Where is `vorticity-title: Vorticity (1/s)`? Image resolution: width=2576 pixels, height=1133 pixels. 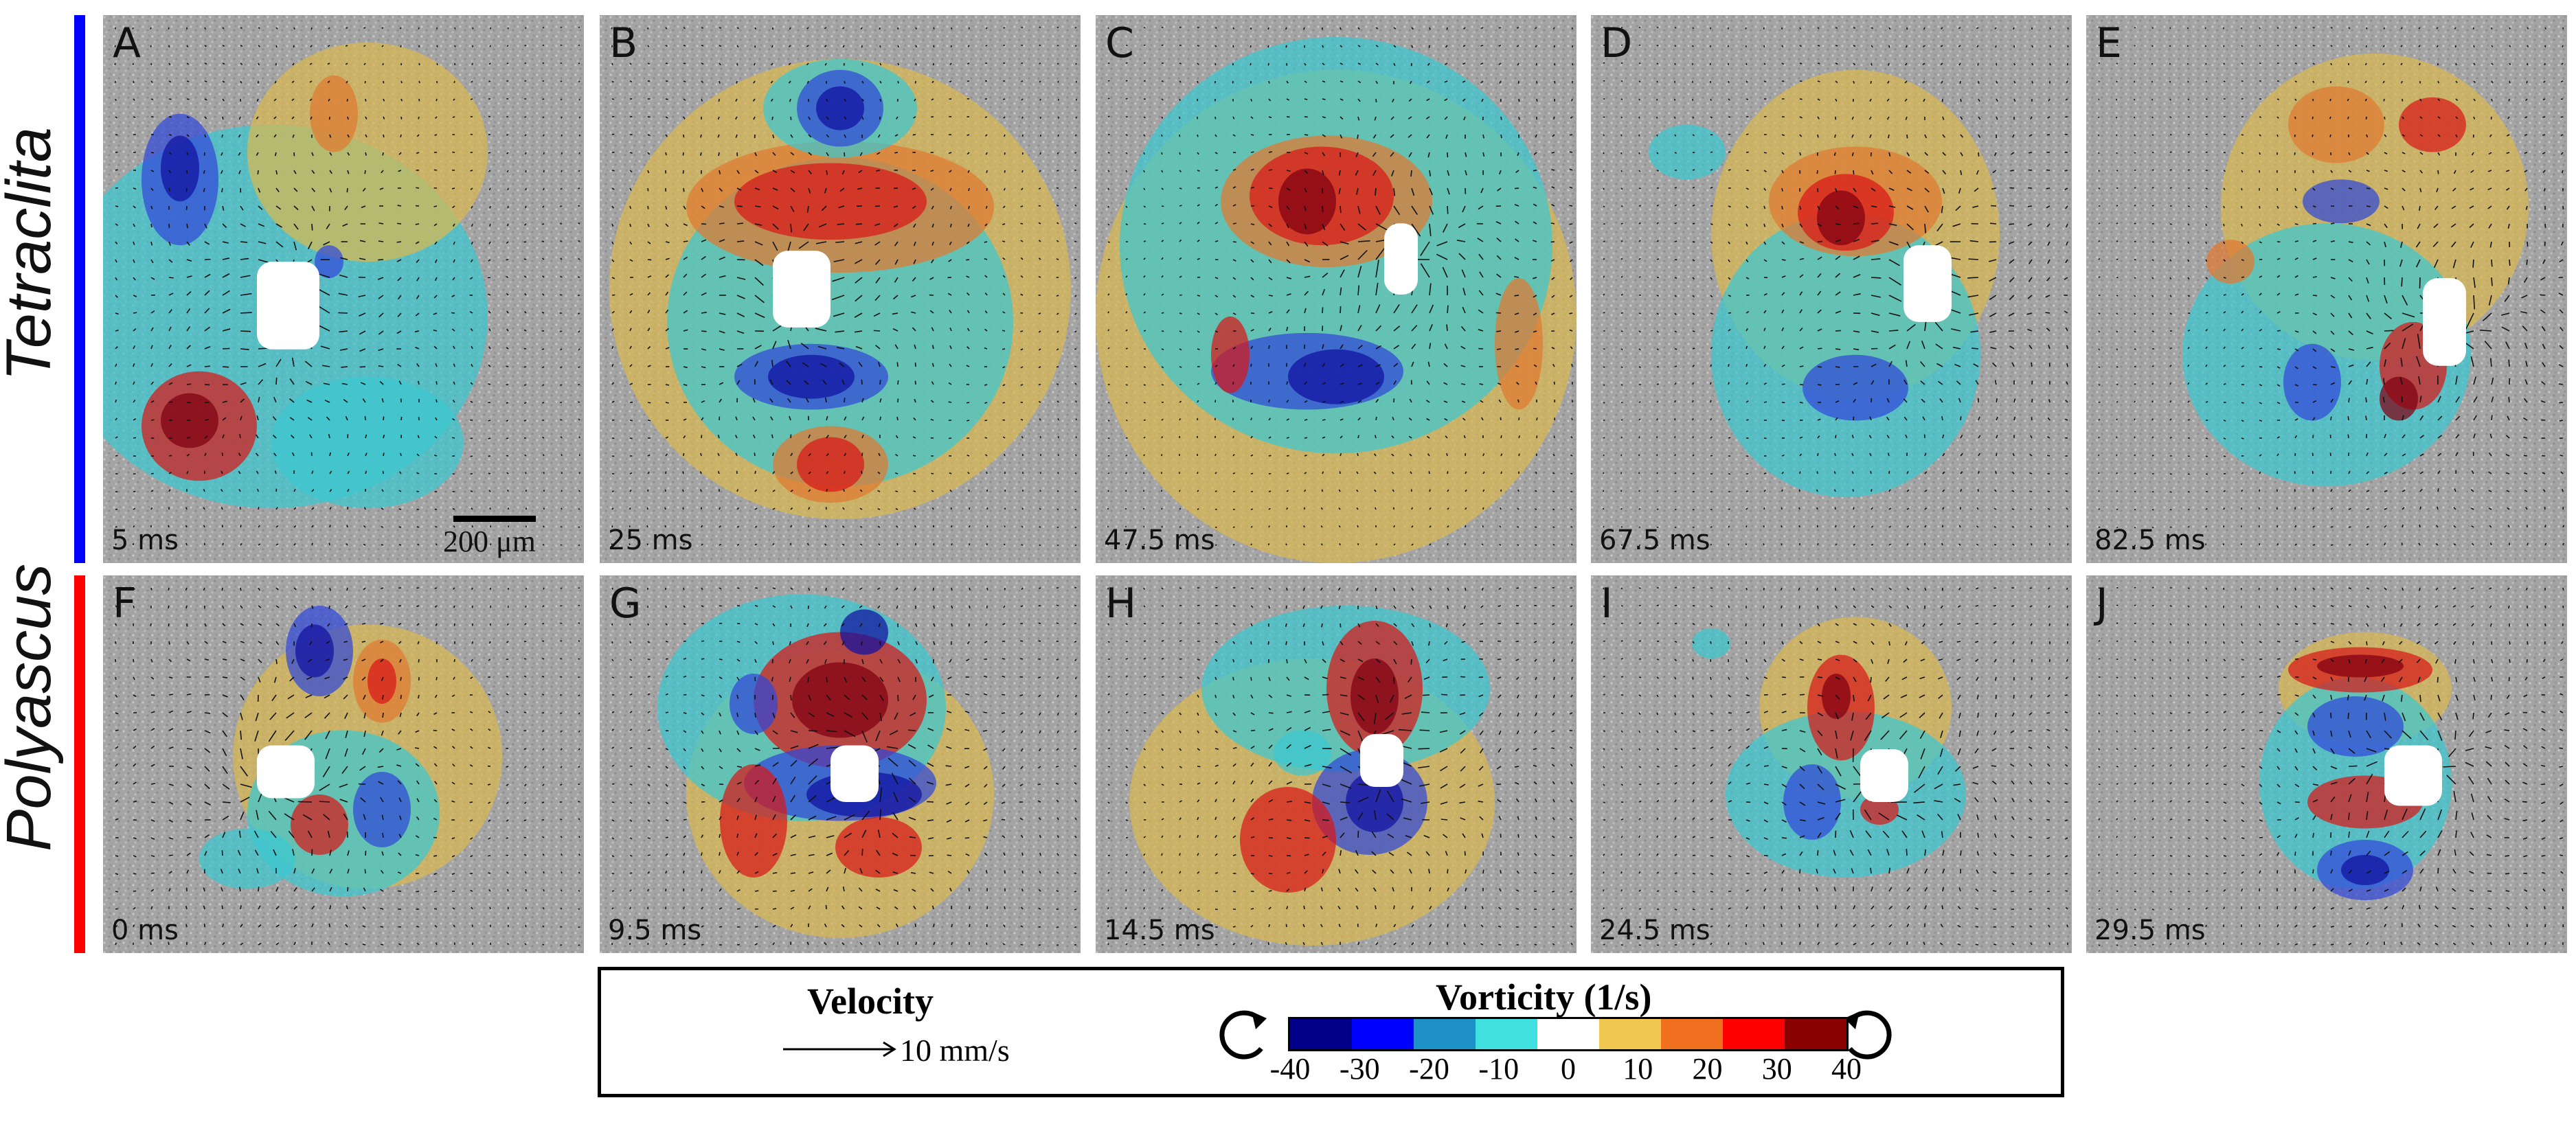 vorticity-title: Vorticity (1/s) is located at coordinates (1544, 997).